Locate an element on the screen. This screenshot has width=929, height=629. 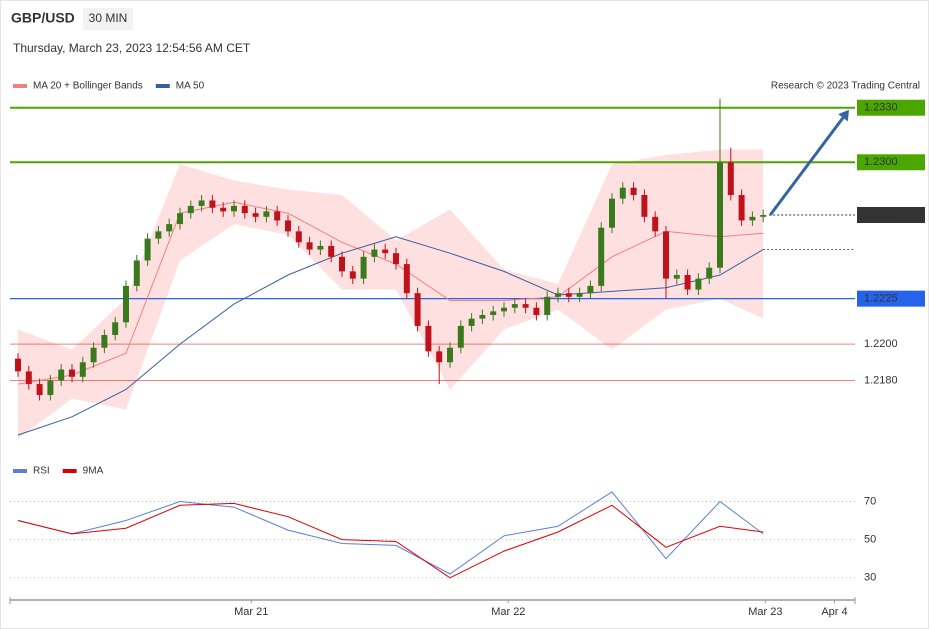
symbol: GBP/USD is located at coordinates (43, 18).